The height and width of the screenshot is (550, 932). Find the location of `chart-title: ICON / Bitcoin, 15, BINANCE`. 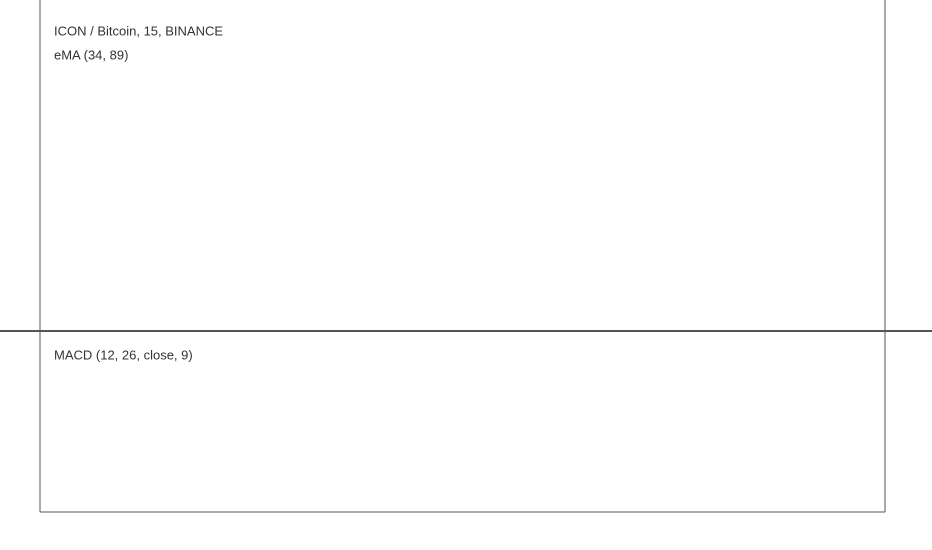

chart-title: ICON / Bitcoin, 15, BINANCE is located at coordinates (138, 30).